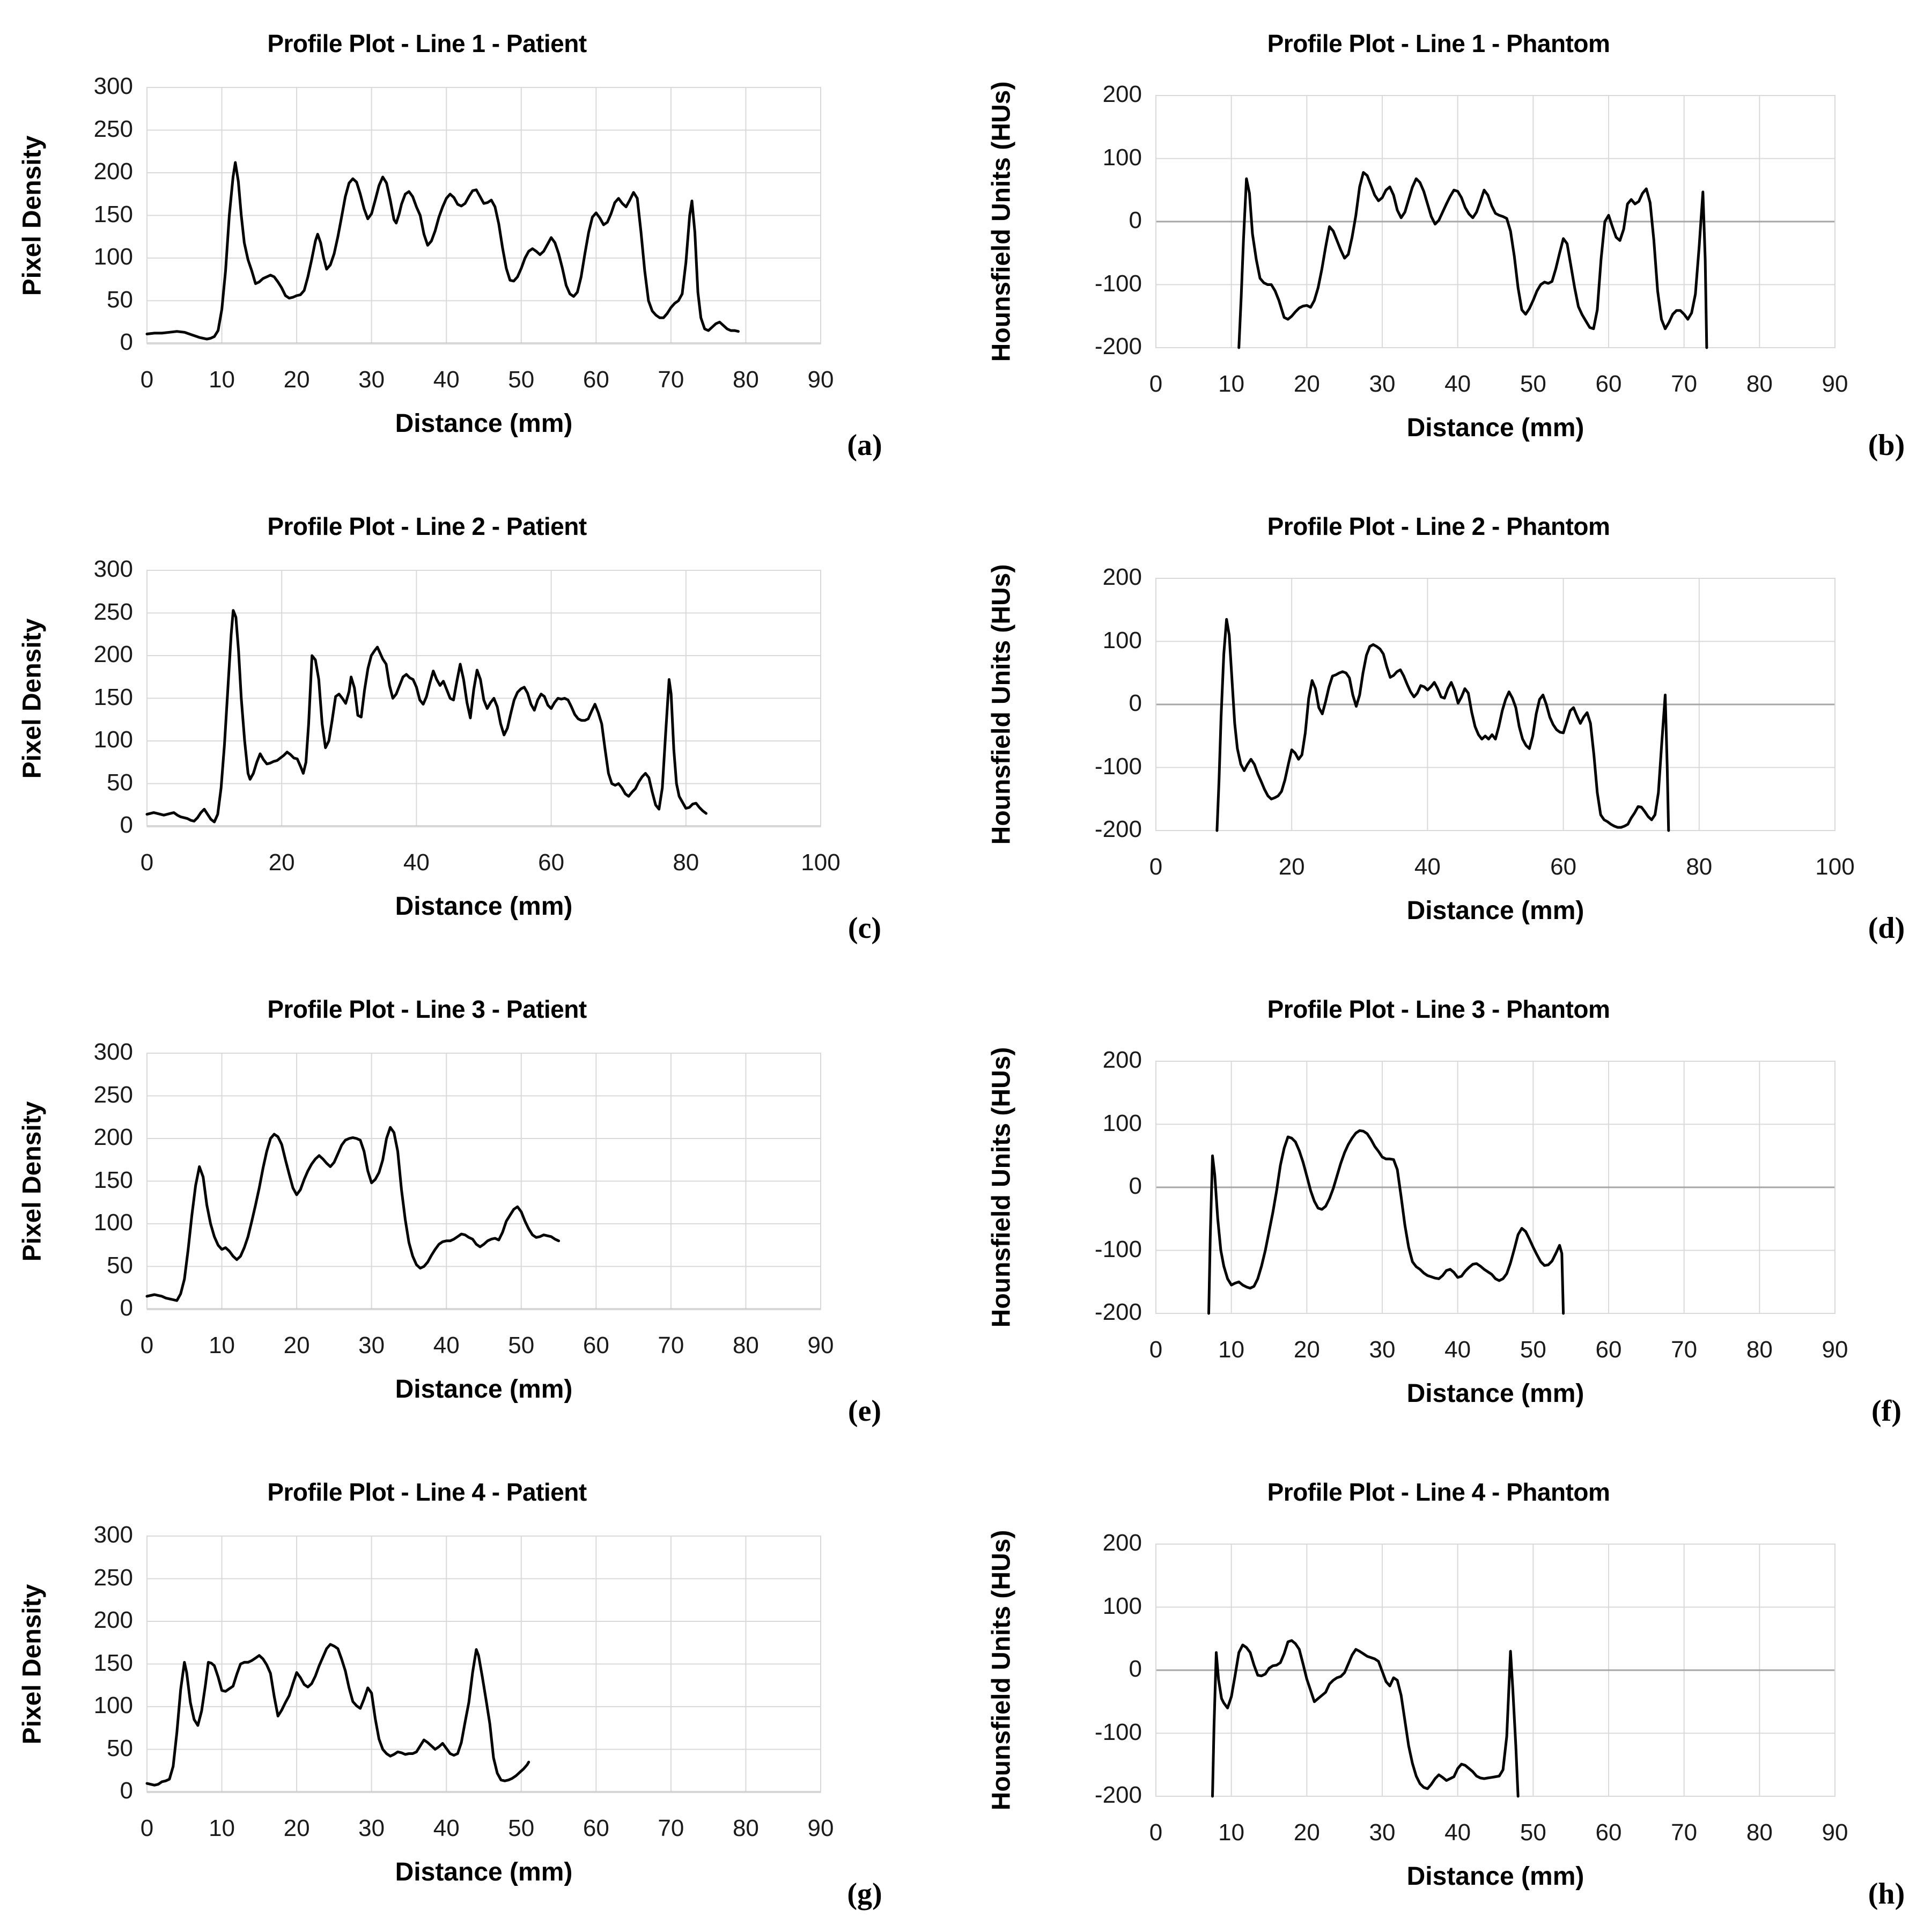  What do you see at coordinates (120, 1266) in the screenshot?
I see `y-tick-label: 50` at bounding box center [120, 1266].